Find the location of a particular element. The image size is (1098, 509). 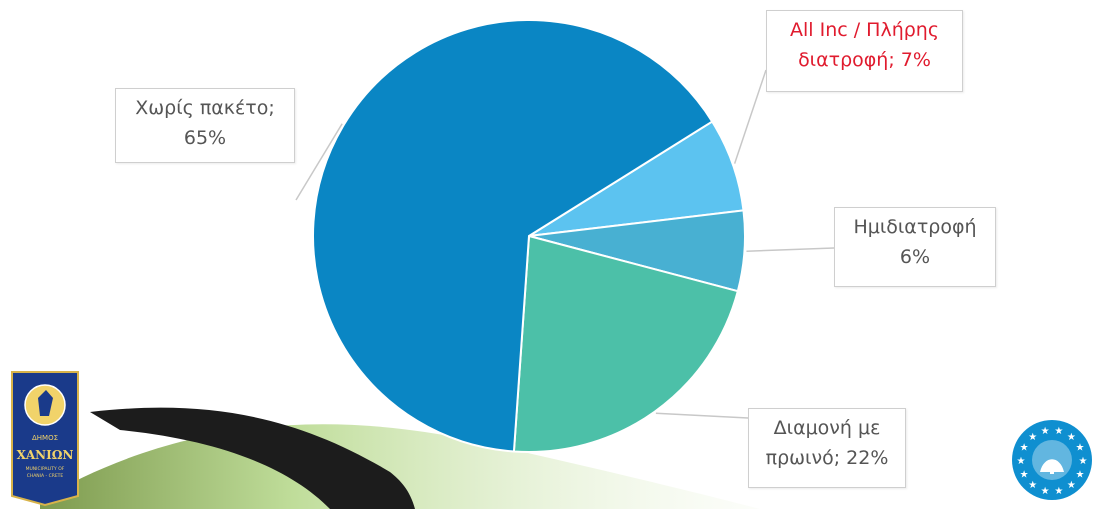

slice-label-text: Διαμονή με is located at coordinates (827, 428).